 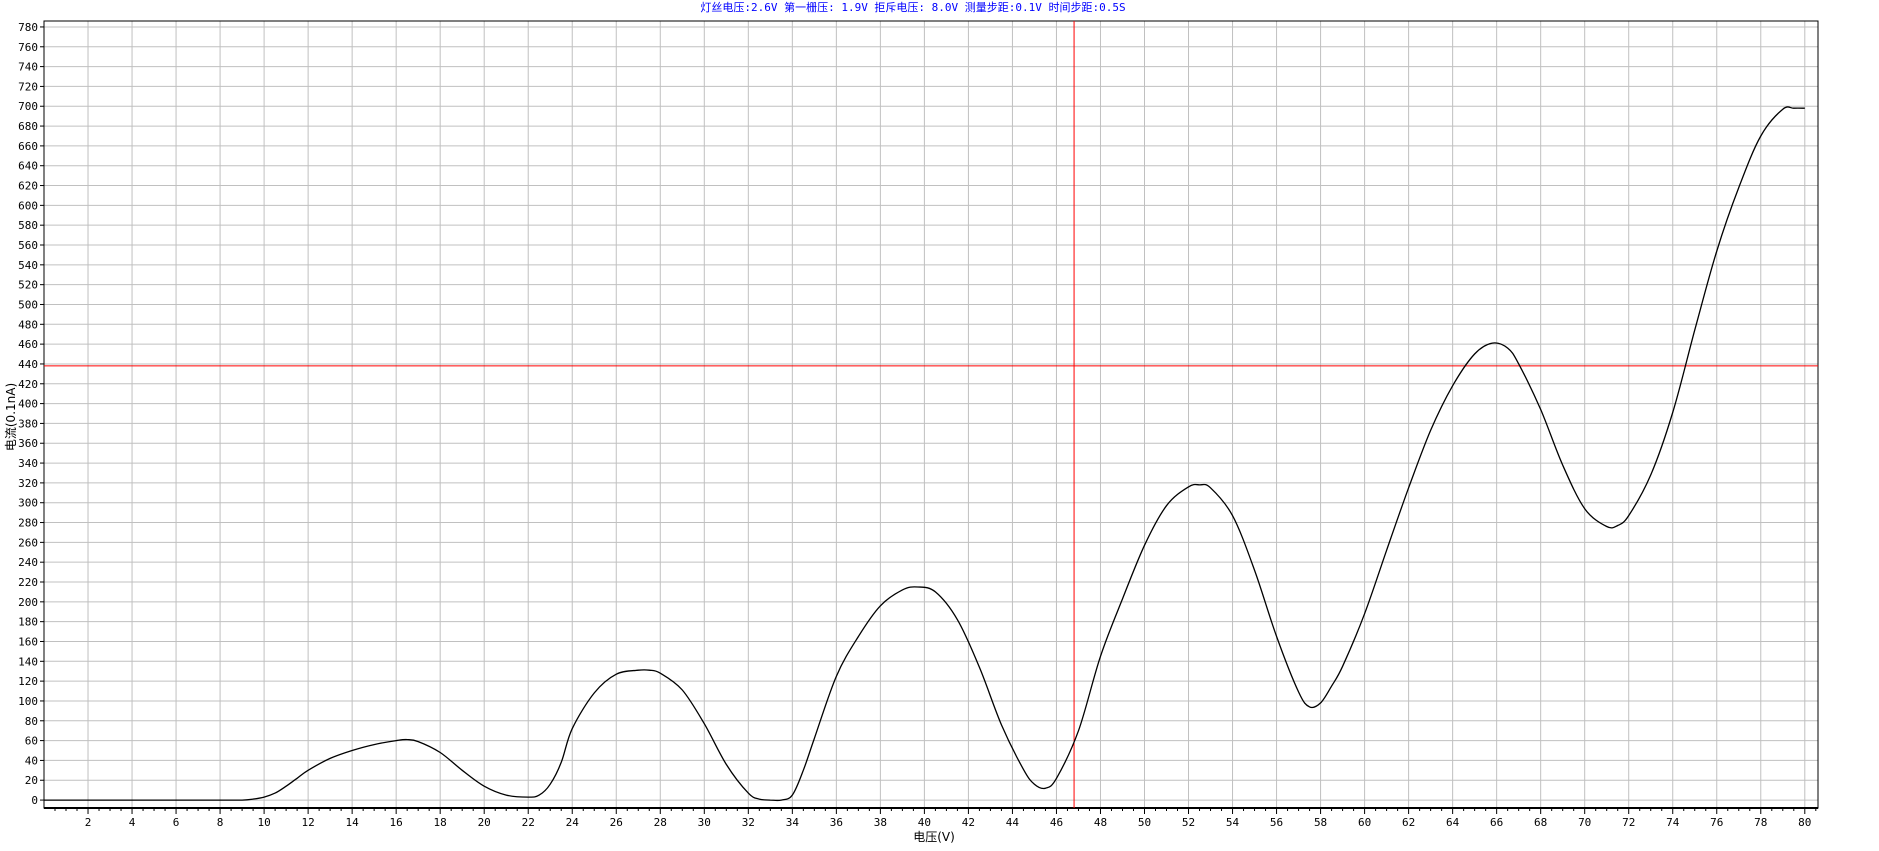 What do you see at coordinates (28, 602) in the screenshot?
I see `y-tick-label: 200` at bounding box center [28, 602].